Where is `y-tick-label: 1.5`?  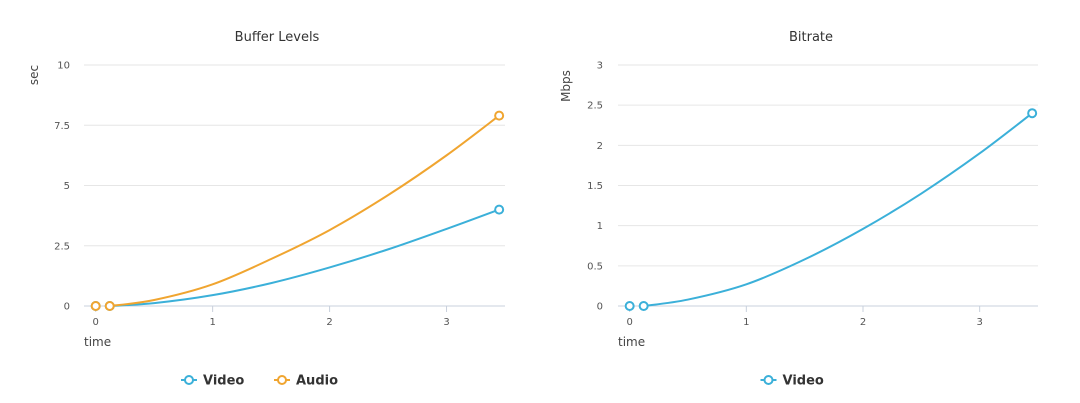
y-tick-label: 1.5 is located at coordinates (595, 186).